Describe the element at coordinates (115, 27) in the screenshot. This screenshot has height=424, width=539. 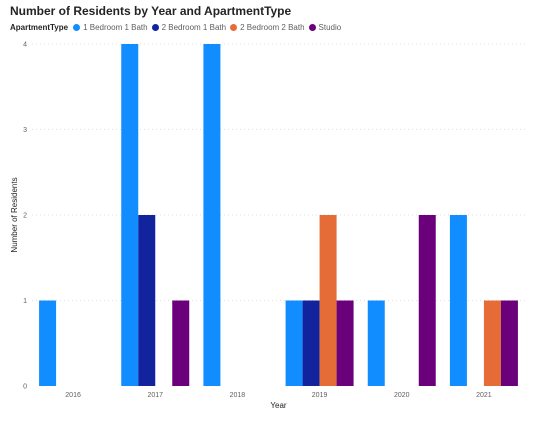
I see `legend-label: 1 Bedroom 1 Bath` at that location.